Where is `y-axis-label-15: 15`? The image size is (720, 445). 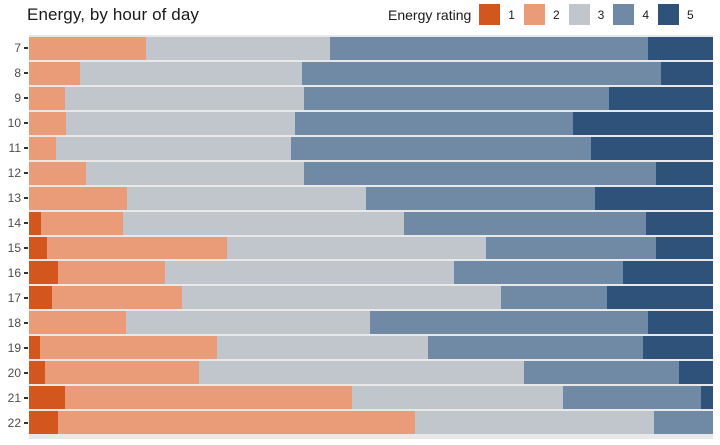 y-axis-label-15: 15 is located at coordinates (14, 247).